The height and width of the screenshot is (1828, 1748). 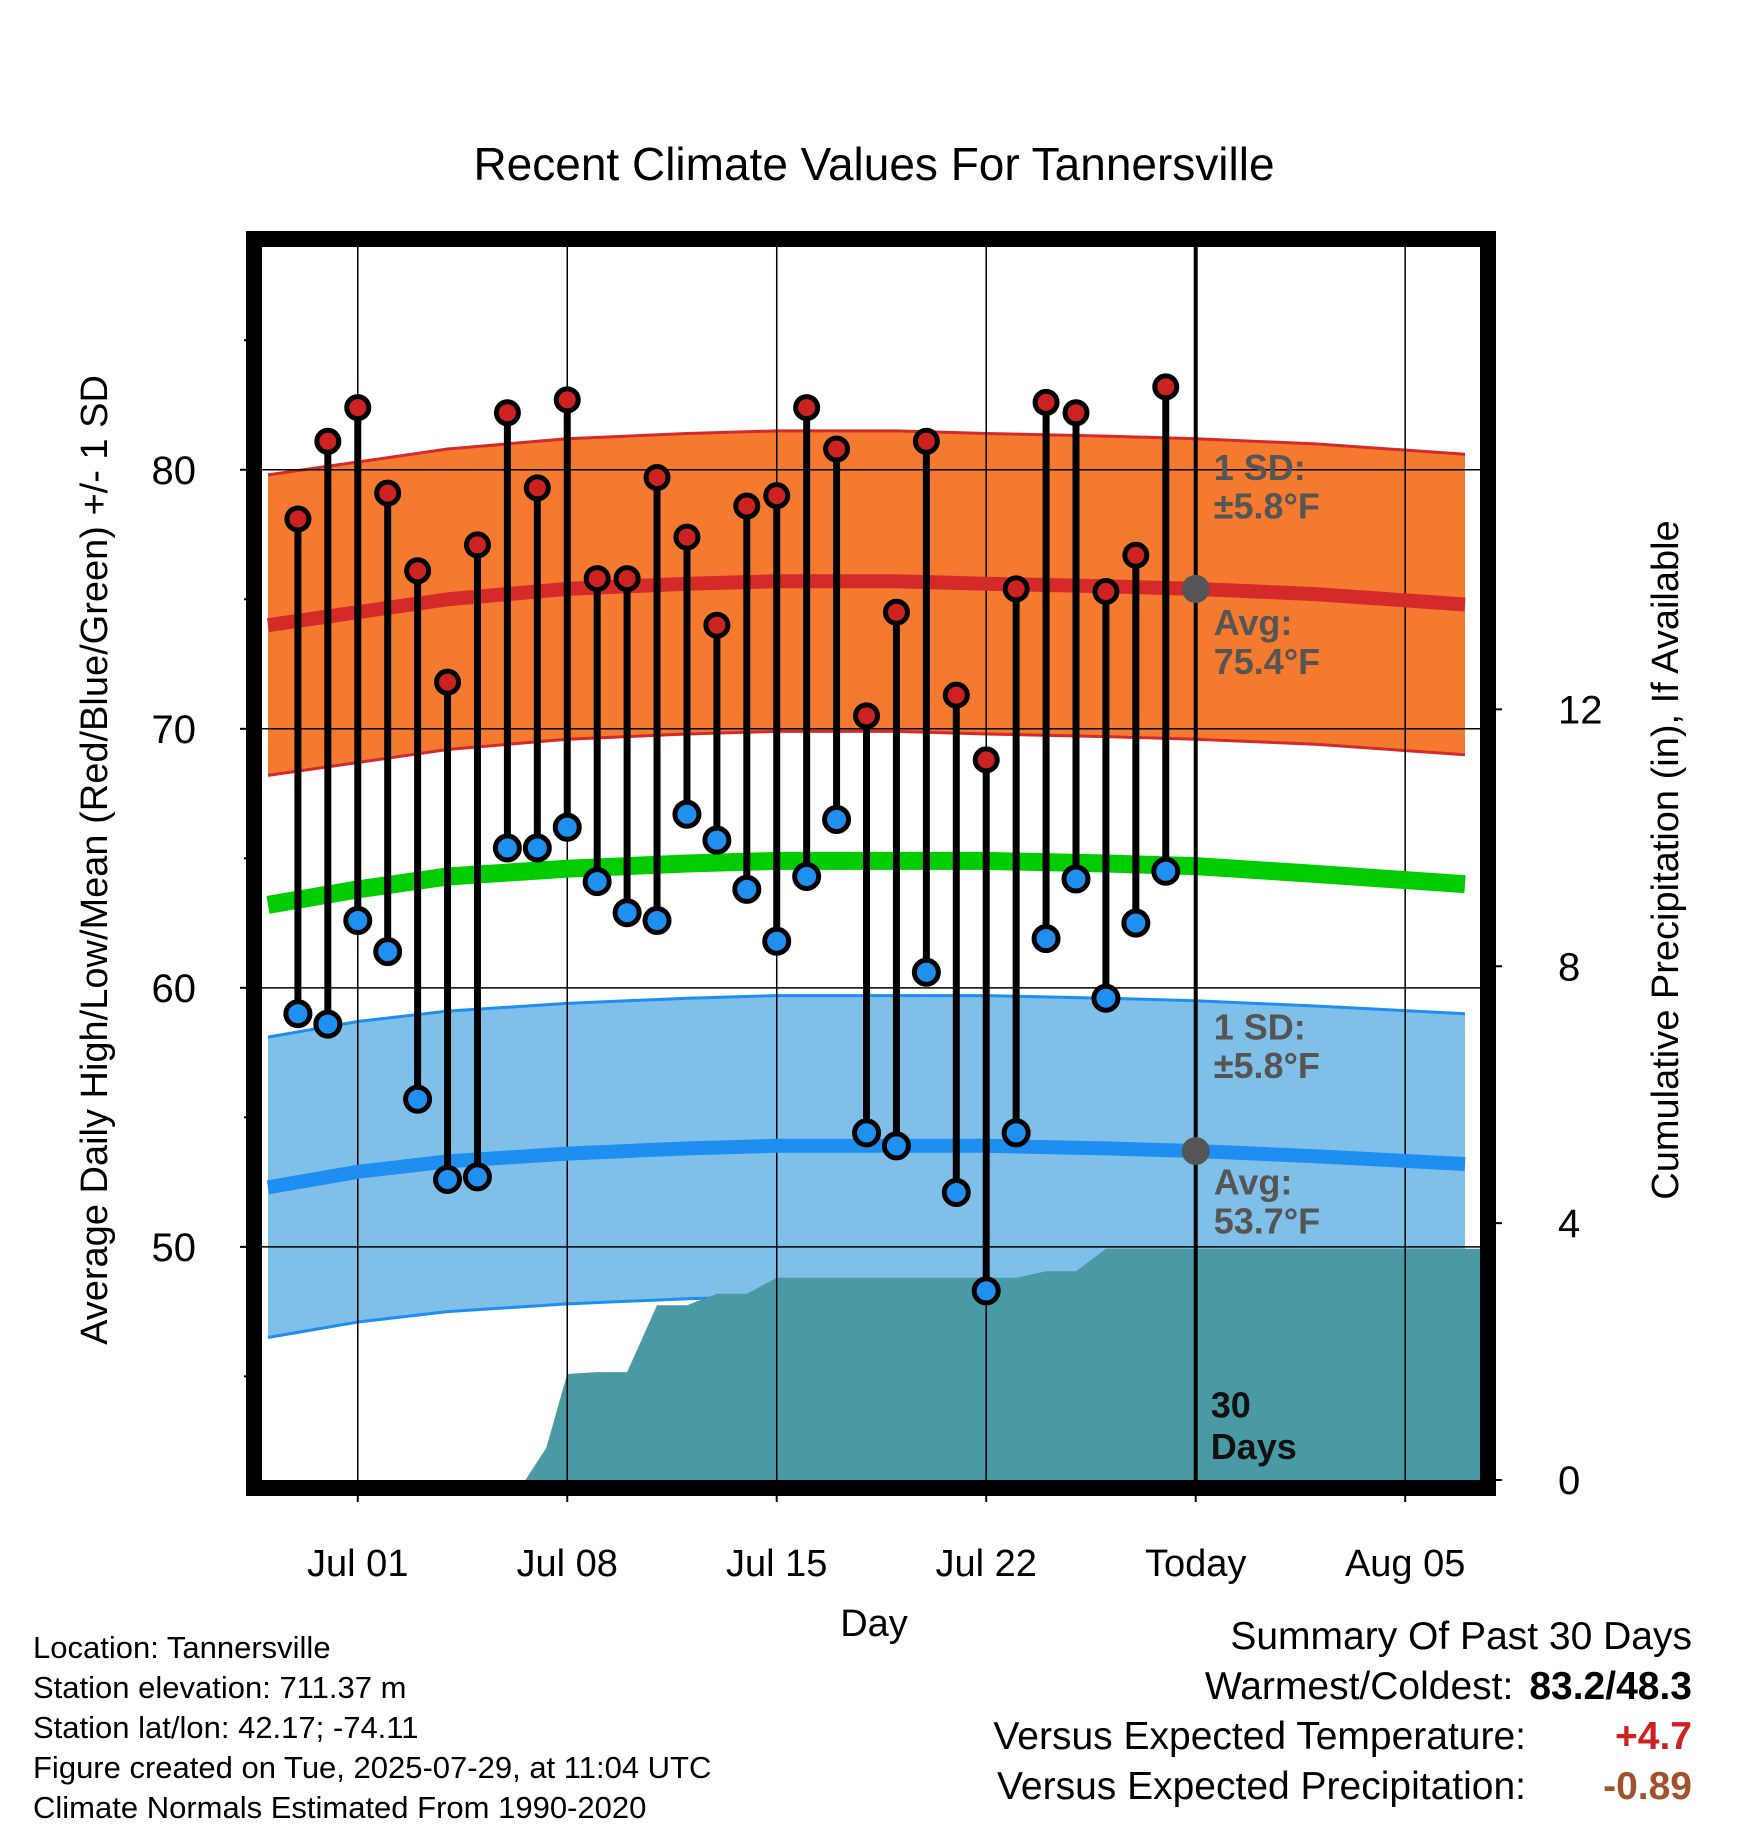 What do you see at coordinates (174, 471) in the screenshot?
I see `y-tick-label-3: 80` at bounding box center [174, 471].